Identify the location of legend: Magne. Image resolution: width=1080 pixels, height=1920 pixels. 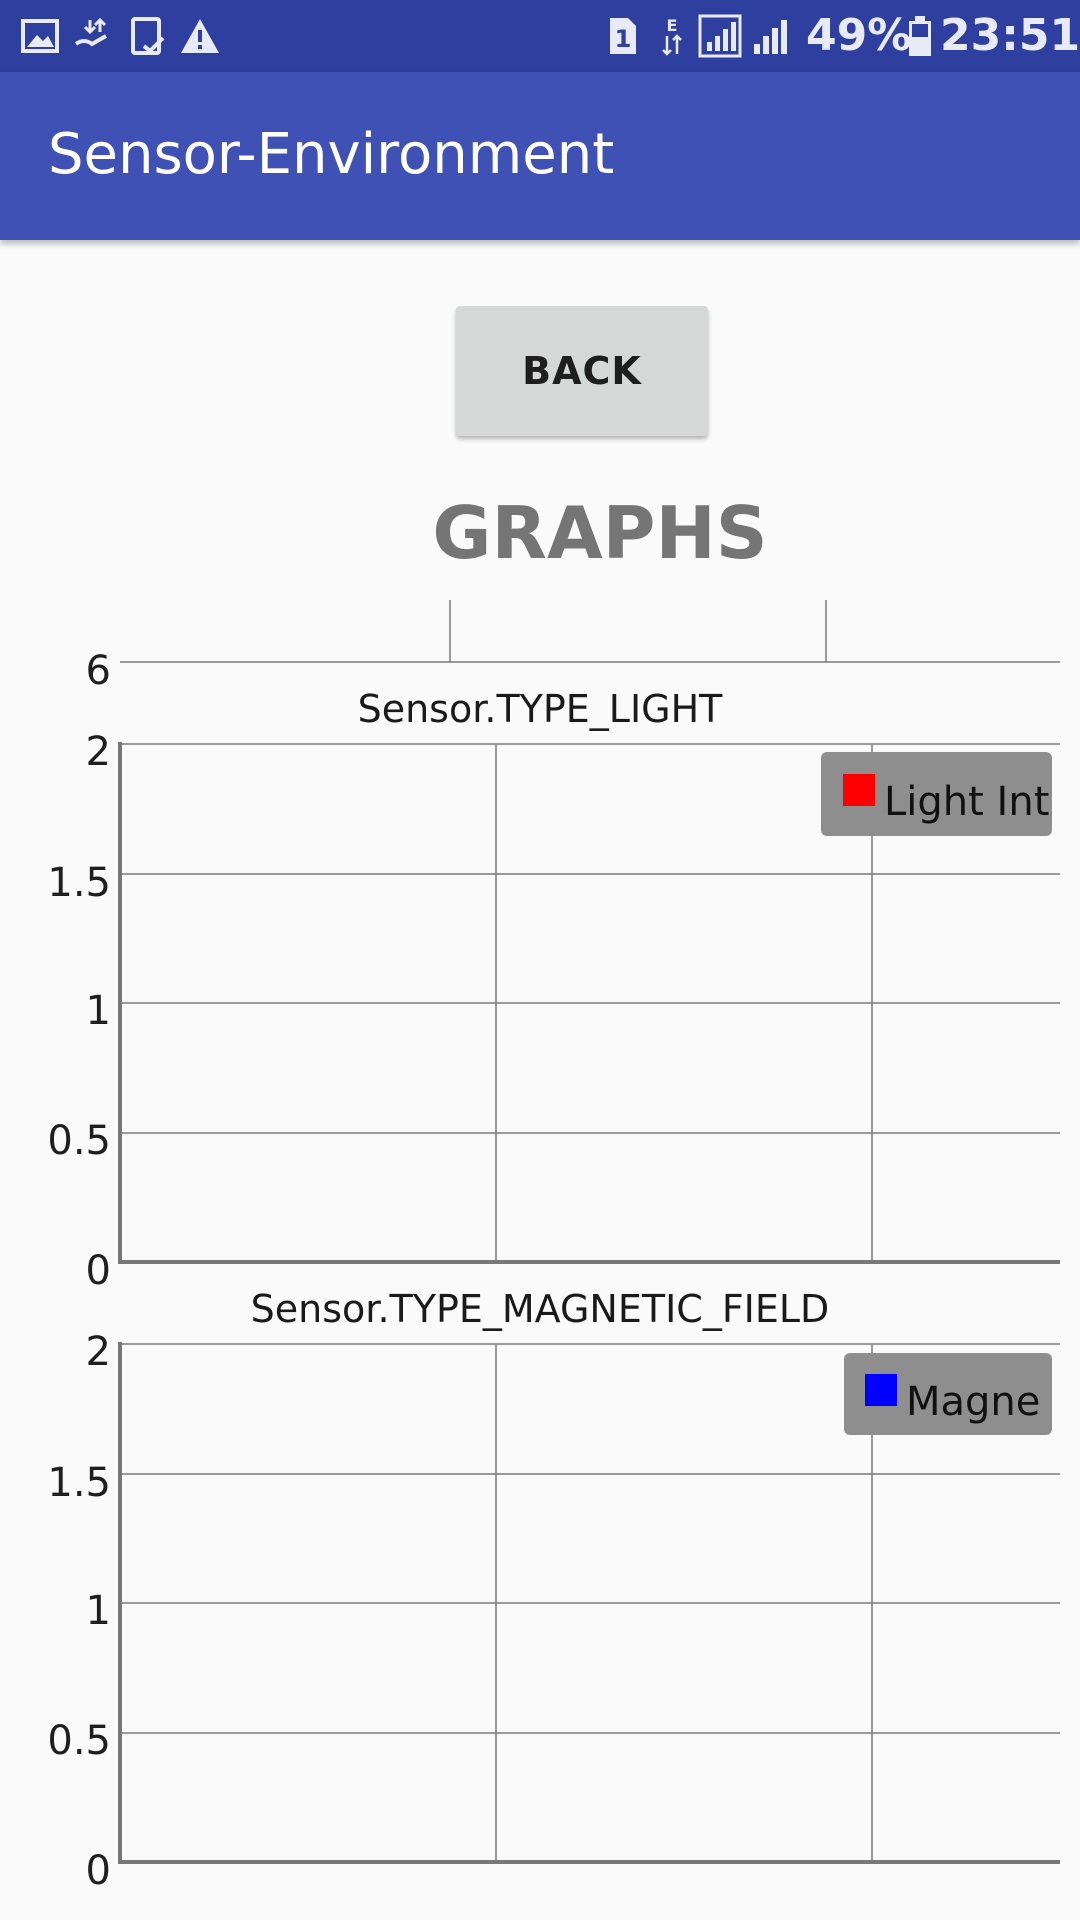
(948, 1394).